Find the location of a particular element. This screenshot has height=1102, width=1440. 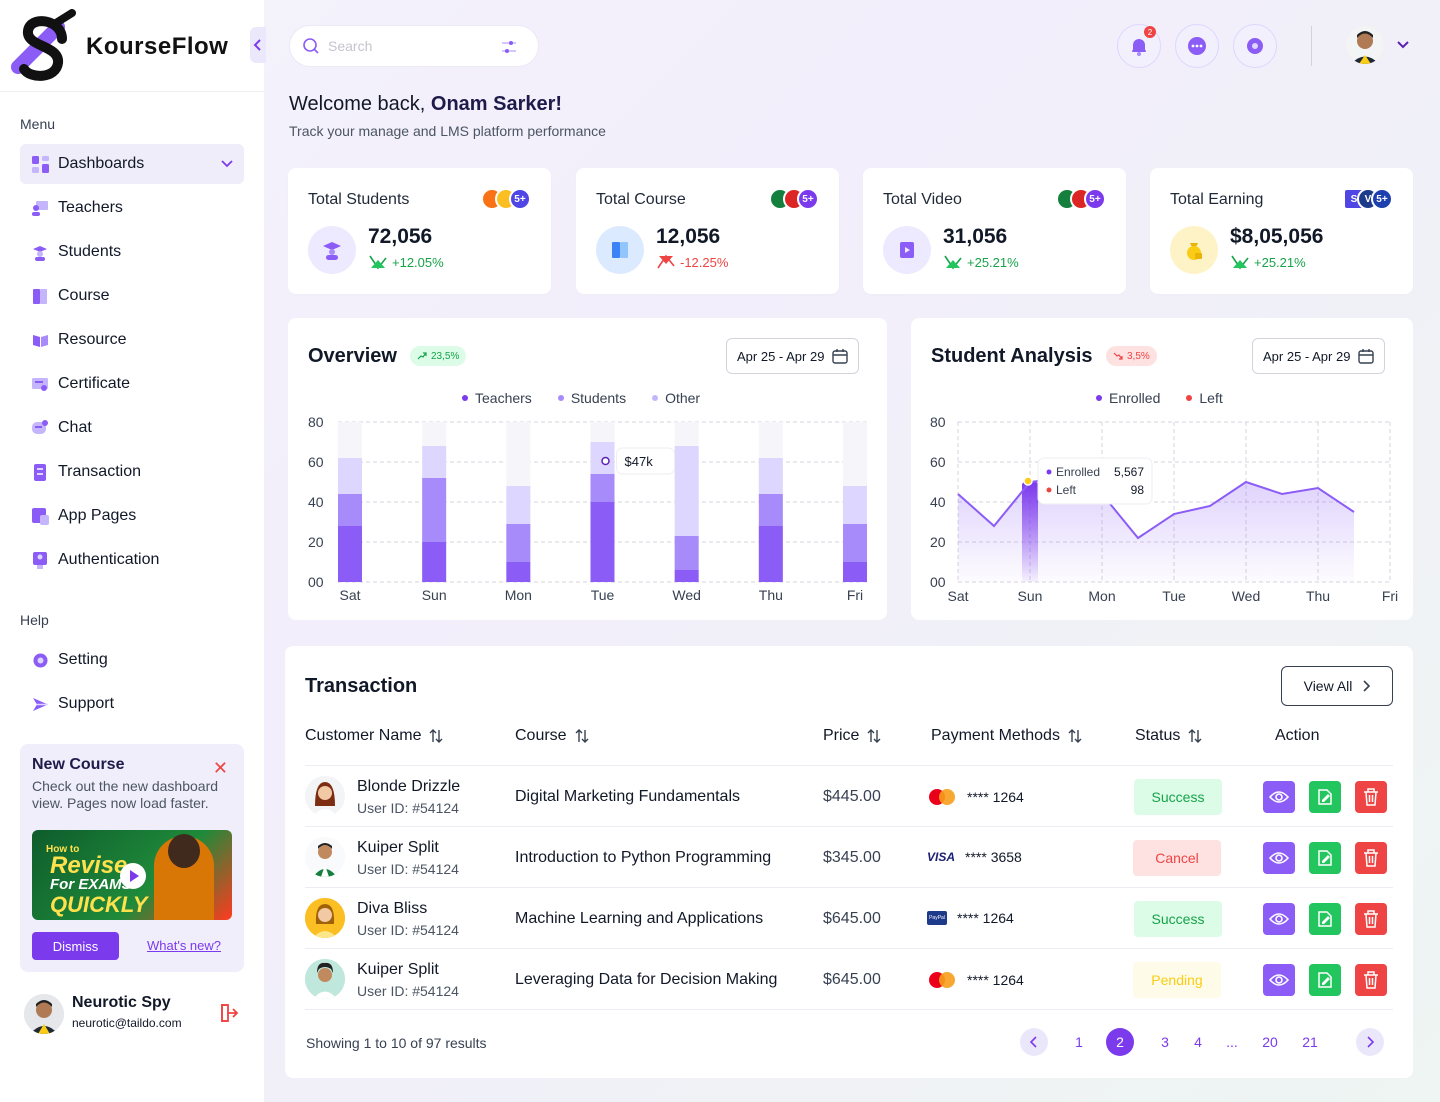

legend-item: Enrolled is located at coordinates (1128, 398).